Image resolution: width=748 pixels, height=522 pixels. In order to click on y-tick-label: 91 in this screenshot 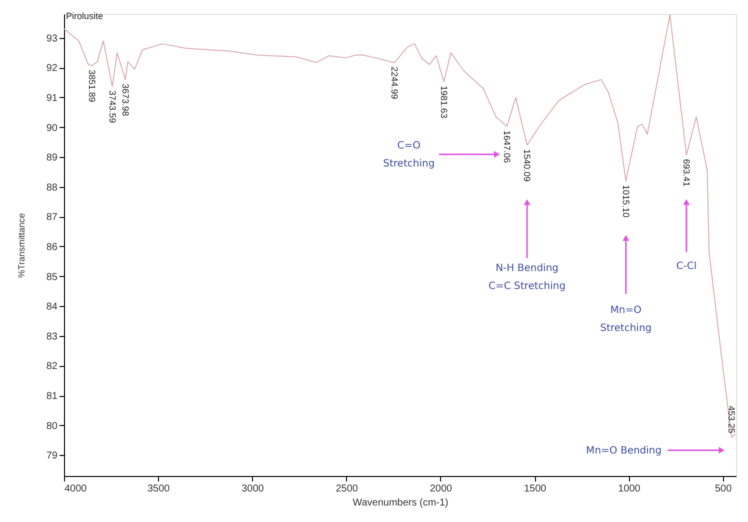, I will do `click(52, 98)`.